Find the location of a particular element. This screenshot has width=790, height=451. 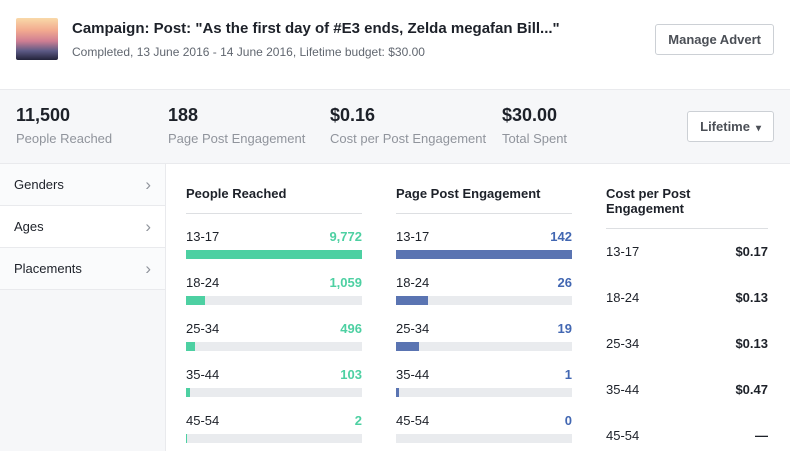

column-page-post-engagement: Page Post Engagement 13-17 142 18-24 26 is located at coordinates (484, 318).